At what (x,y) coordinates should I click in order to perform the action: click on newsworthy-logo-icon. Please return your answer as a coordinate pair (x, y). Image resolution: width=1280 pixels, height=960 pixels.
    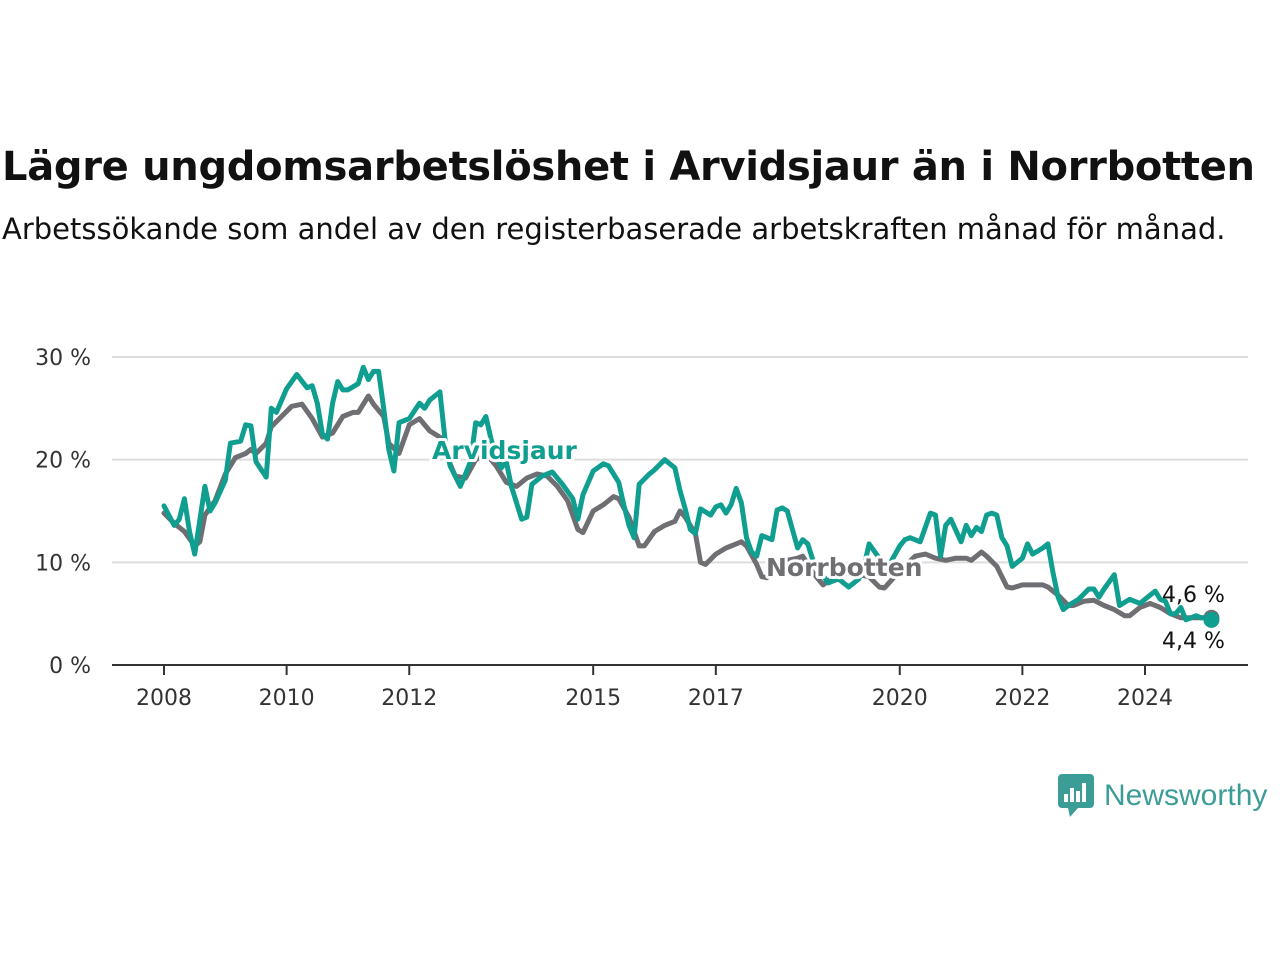
    Looking at the image, I should click on (1076, 795).